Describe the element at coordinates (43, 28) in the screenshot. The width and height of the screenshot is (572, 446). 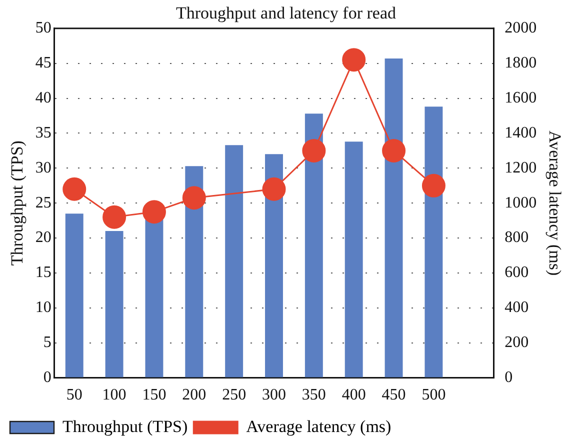
I see `y-tick-label: 50` at that location.